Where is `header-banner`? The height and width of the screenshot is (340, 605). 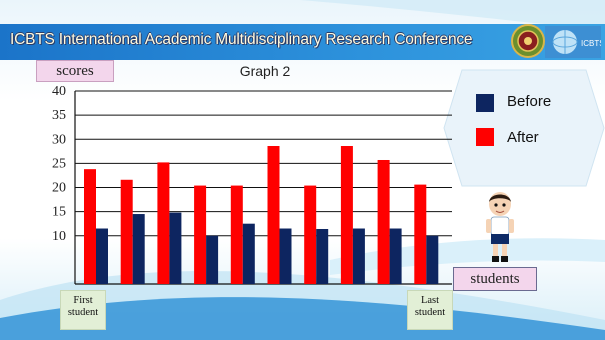
header-banner is located at coordinates (302, 42).